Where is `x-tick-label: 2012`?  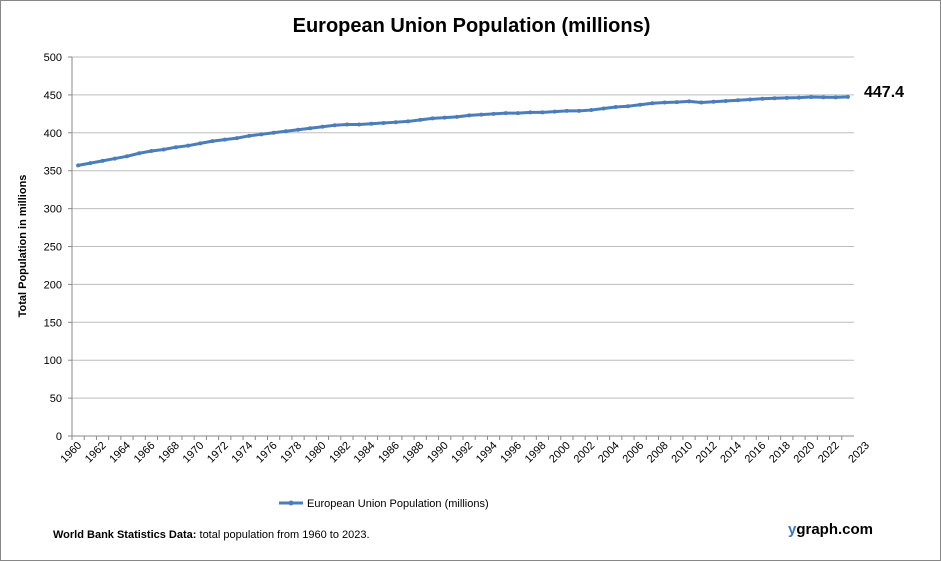
x-tick-label: 2012 is located at coordinates (707, 453).